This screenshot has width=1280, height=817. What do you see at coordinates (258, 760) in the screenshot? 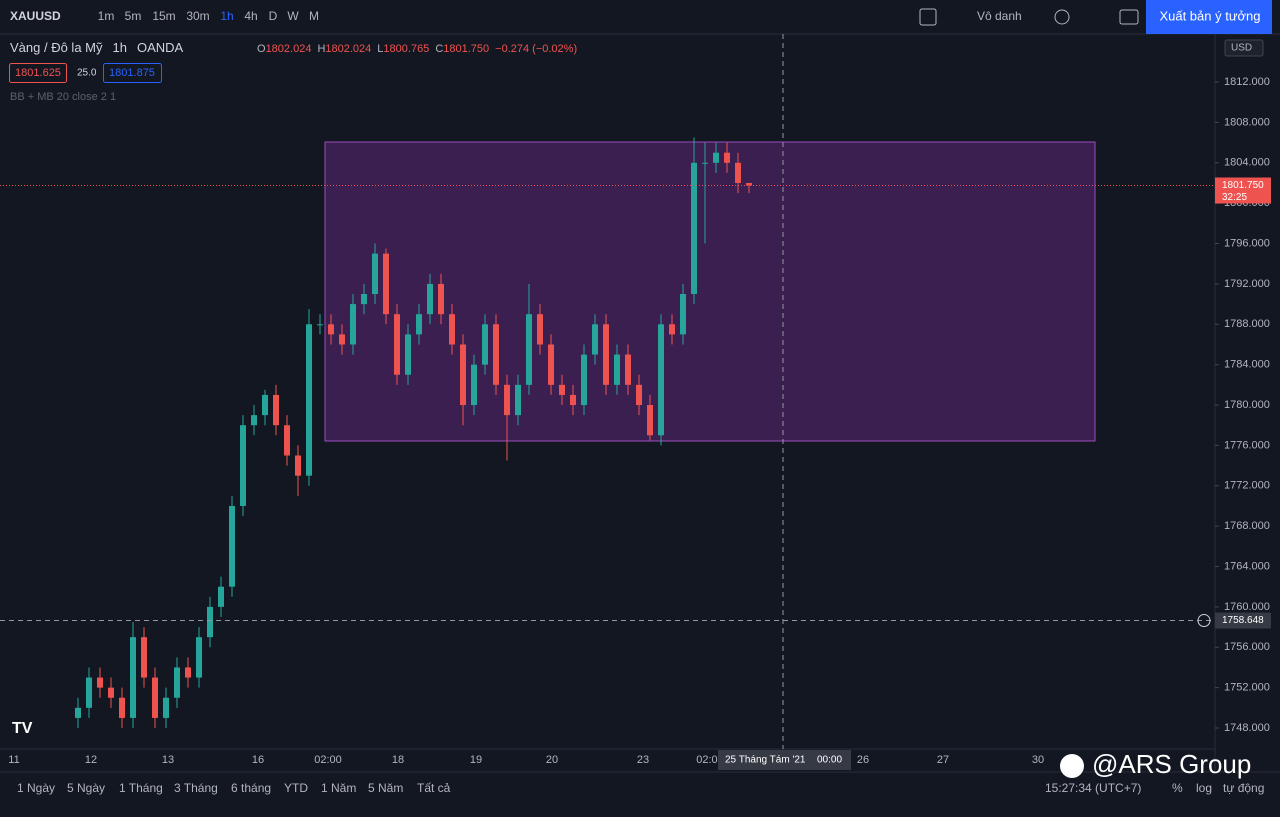
I see `x-tick-label: 16` at bounding box center [258, 760].